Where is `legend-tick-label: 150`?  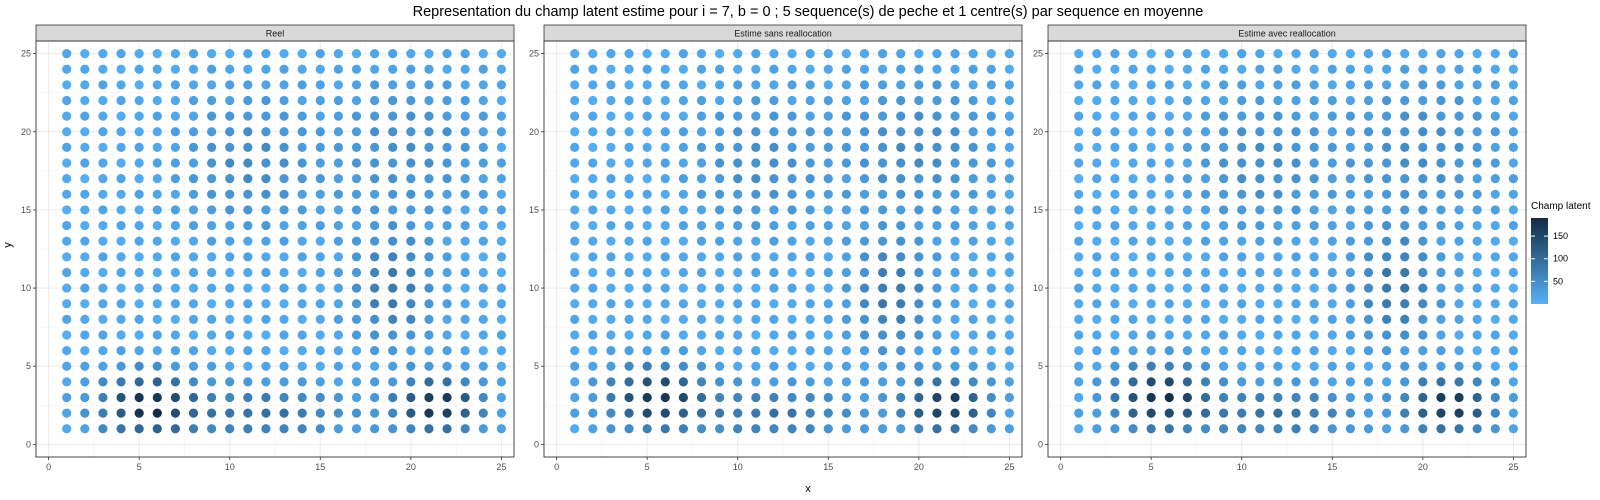 legend-tick-label: 150 is located at coordinates (1560, 236).